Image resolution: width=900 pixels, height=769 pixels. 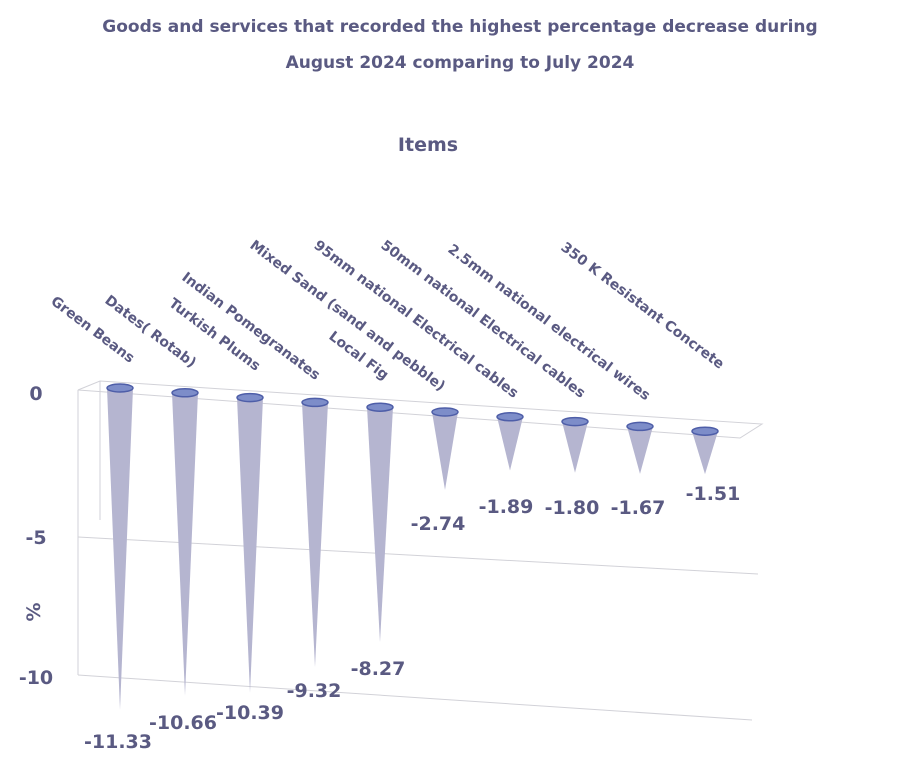 What do you see at coordinates (428, 145) in the screenshot?
I see `x-axis-title: Items` at bounding box center [428, 145].